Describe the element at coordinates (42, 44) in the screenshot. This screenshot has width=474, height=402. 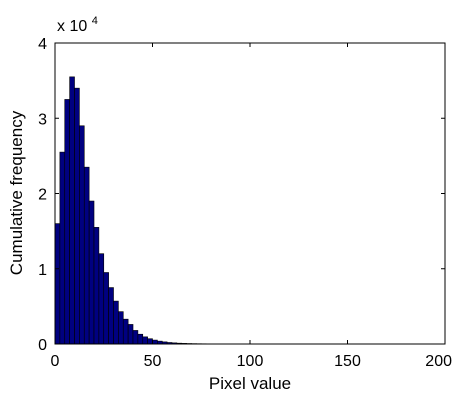
I see `y-tick-label: 4` at that location.